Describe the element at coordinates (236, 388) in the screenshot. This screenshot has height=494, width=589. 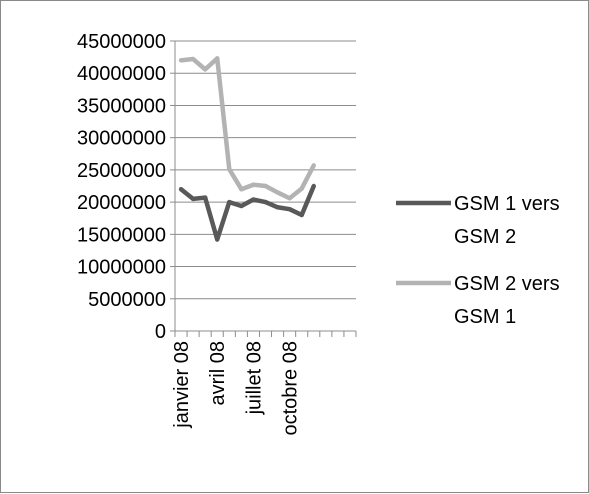
I see `x-tick-labels: janvier 08 avril 08 juillet 08 octobre 08` at that location.